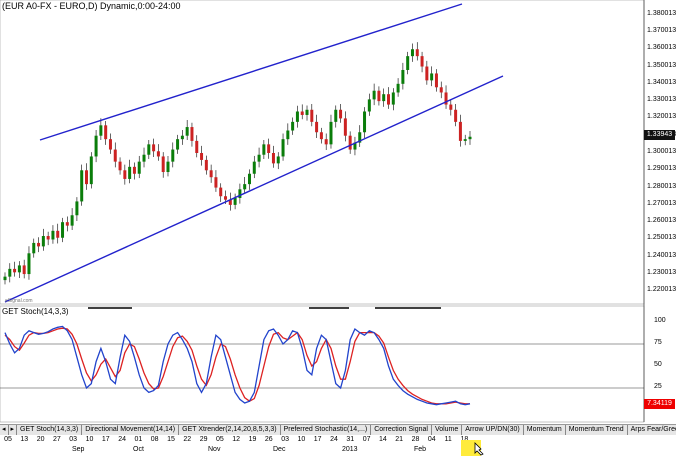 The image size is (676, 469). I want to click on date-tick: 29, so click(203, 439).